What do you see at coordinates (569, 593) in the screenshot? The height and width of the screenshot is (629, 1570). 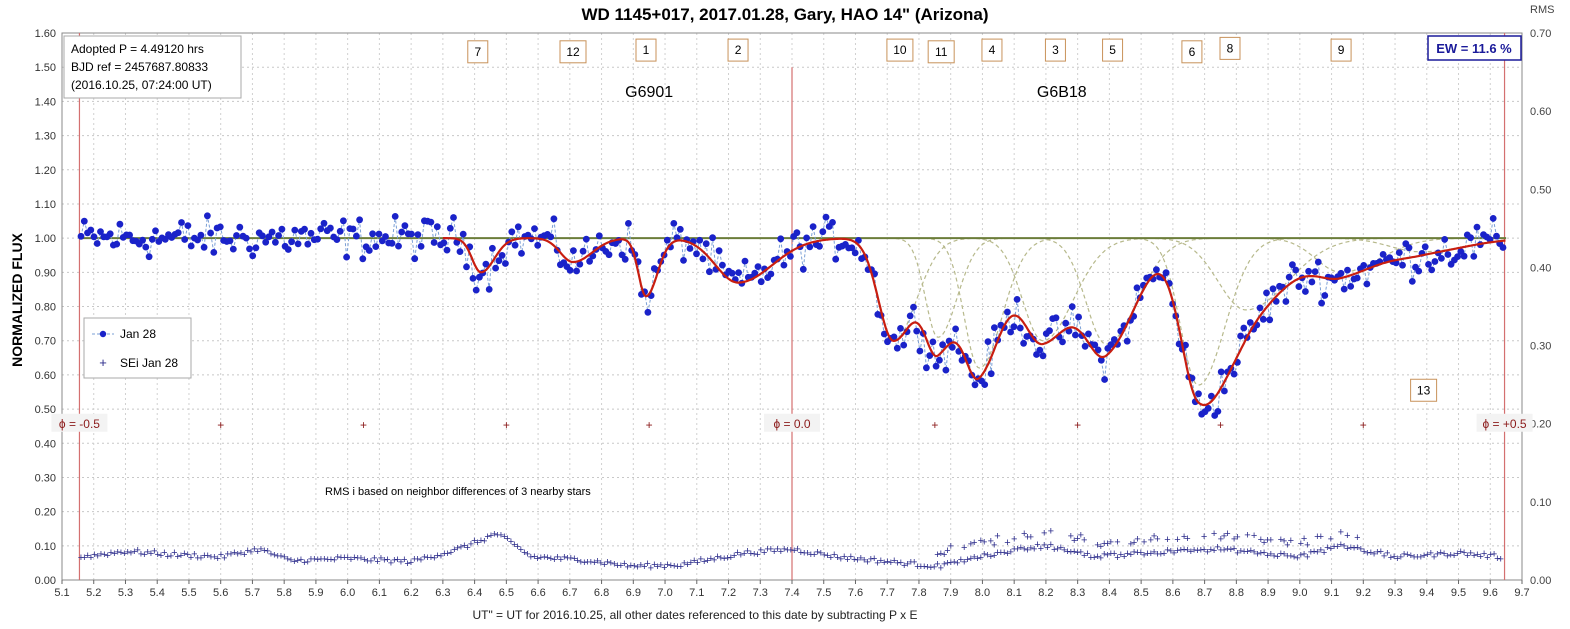 I see `x-tick-label: 6.7` at bounding box center [569, 593].